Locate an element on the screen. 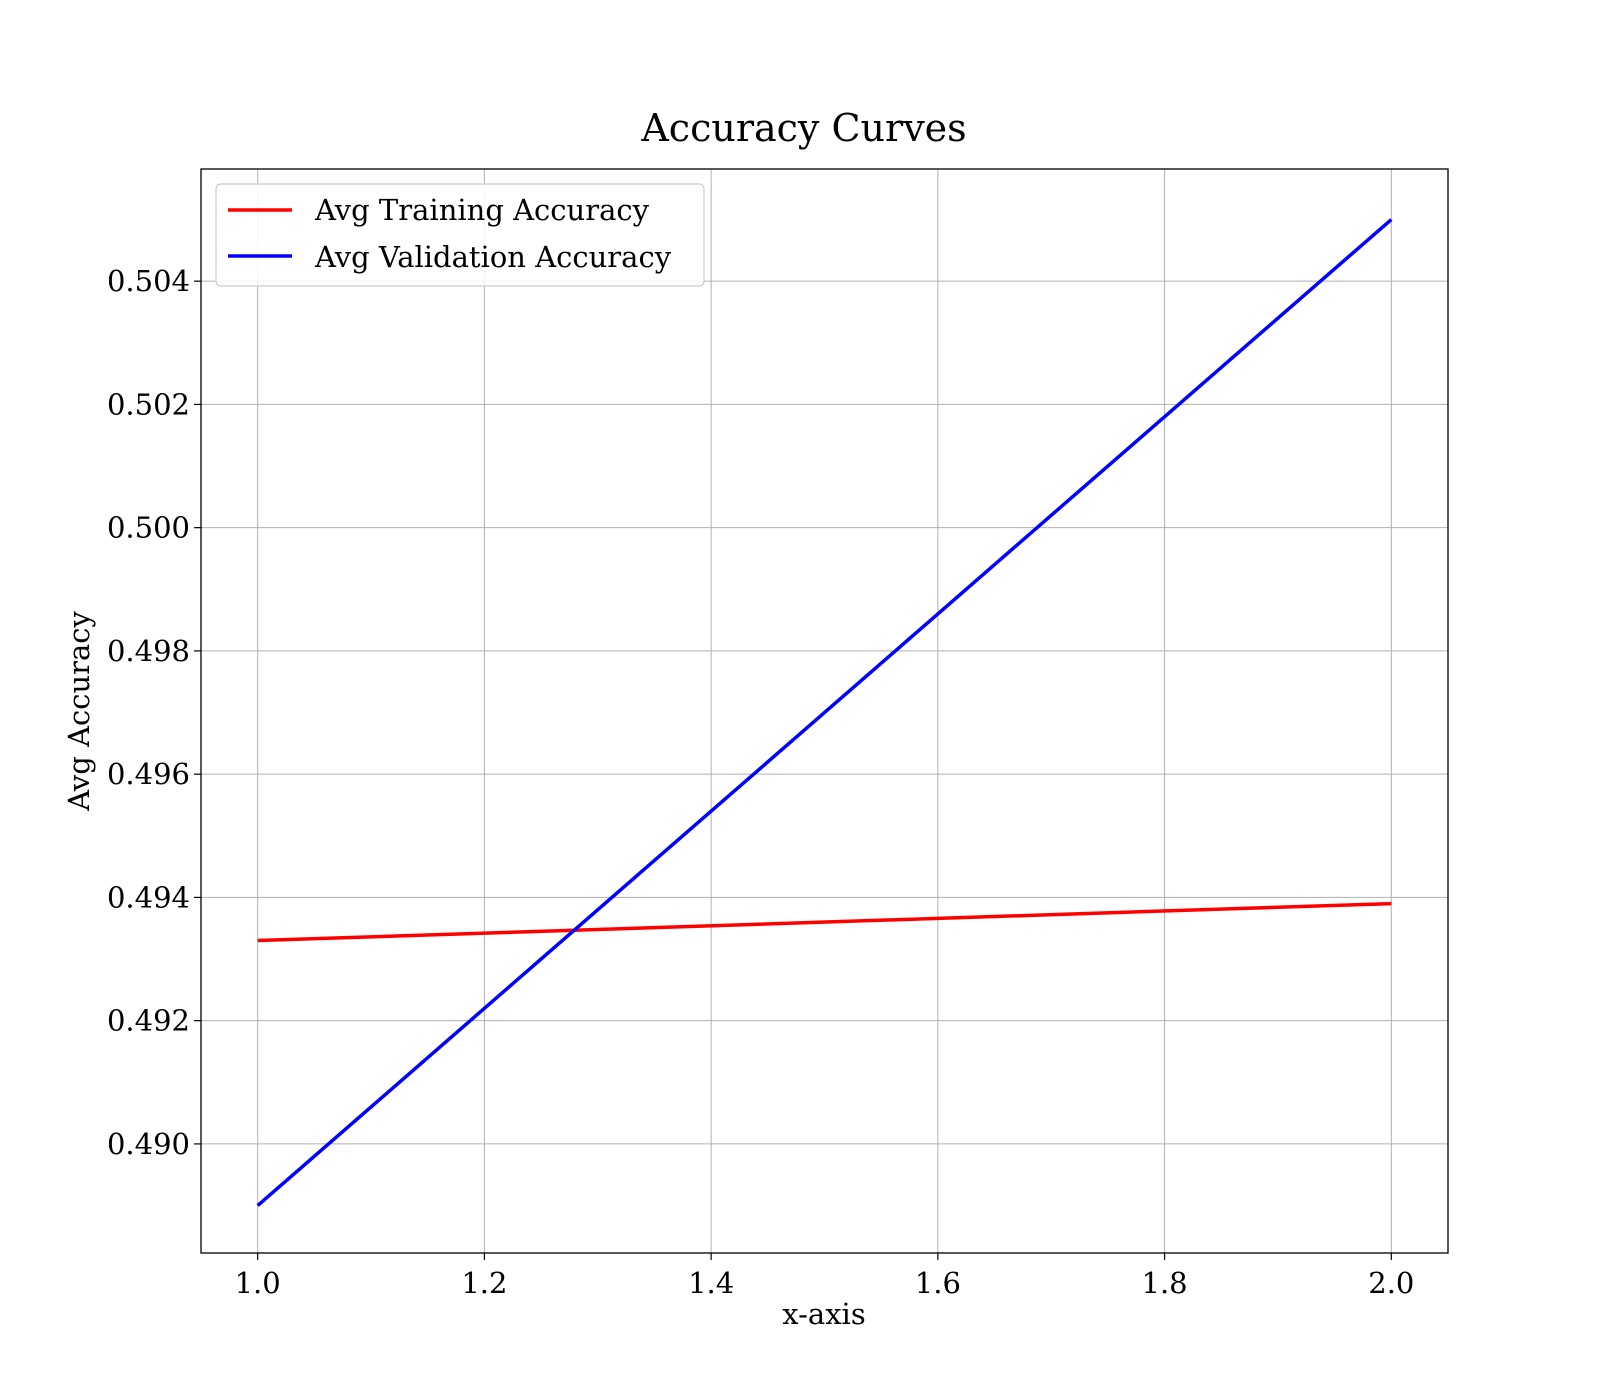 This screenshot has height=1400, width=1600. y-tick-label: 0.504 is located at coordinates (148, 281).